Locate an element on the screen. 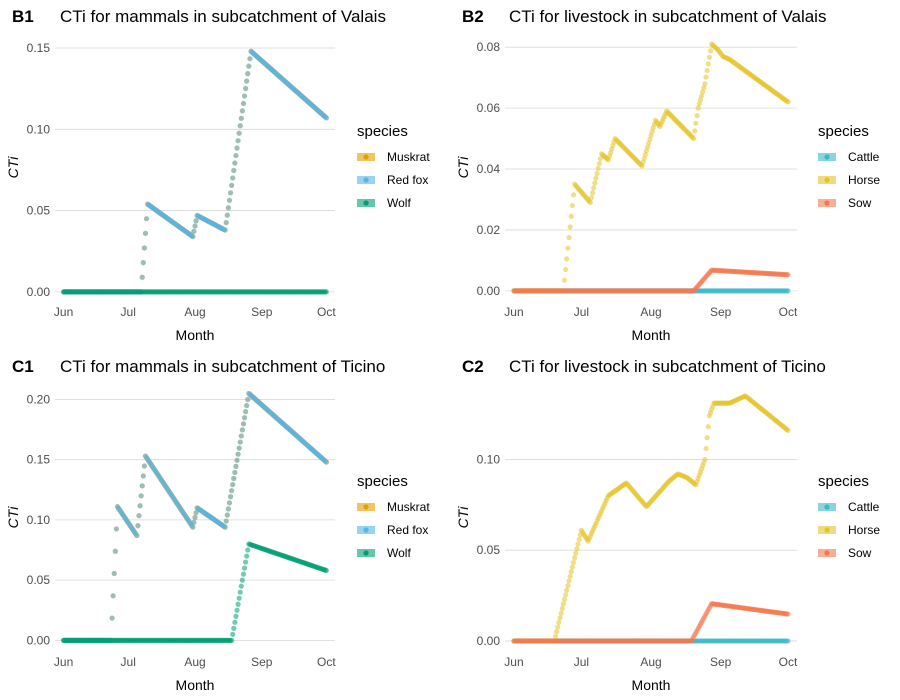 The height and width of the screenshot is (700, 900). legend: species Muskrat Red fox Wolf is located at coordinates (393, 516).